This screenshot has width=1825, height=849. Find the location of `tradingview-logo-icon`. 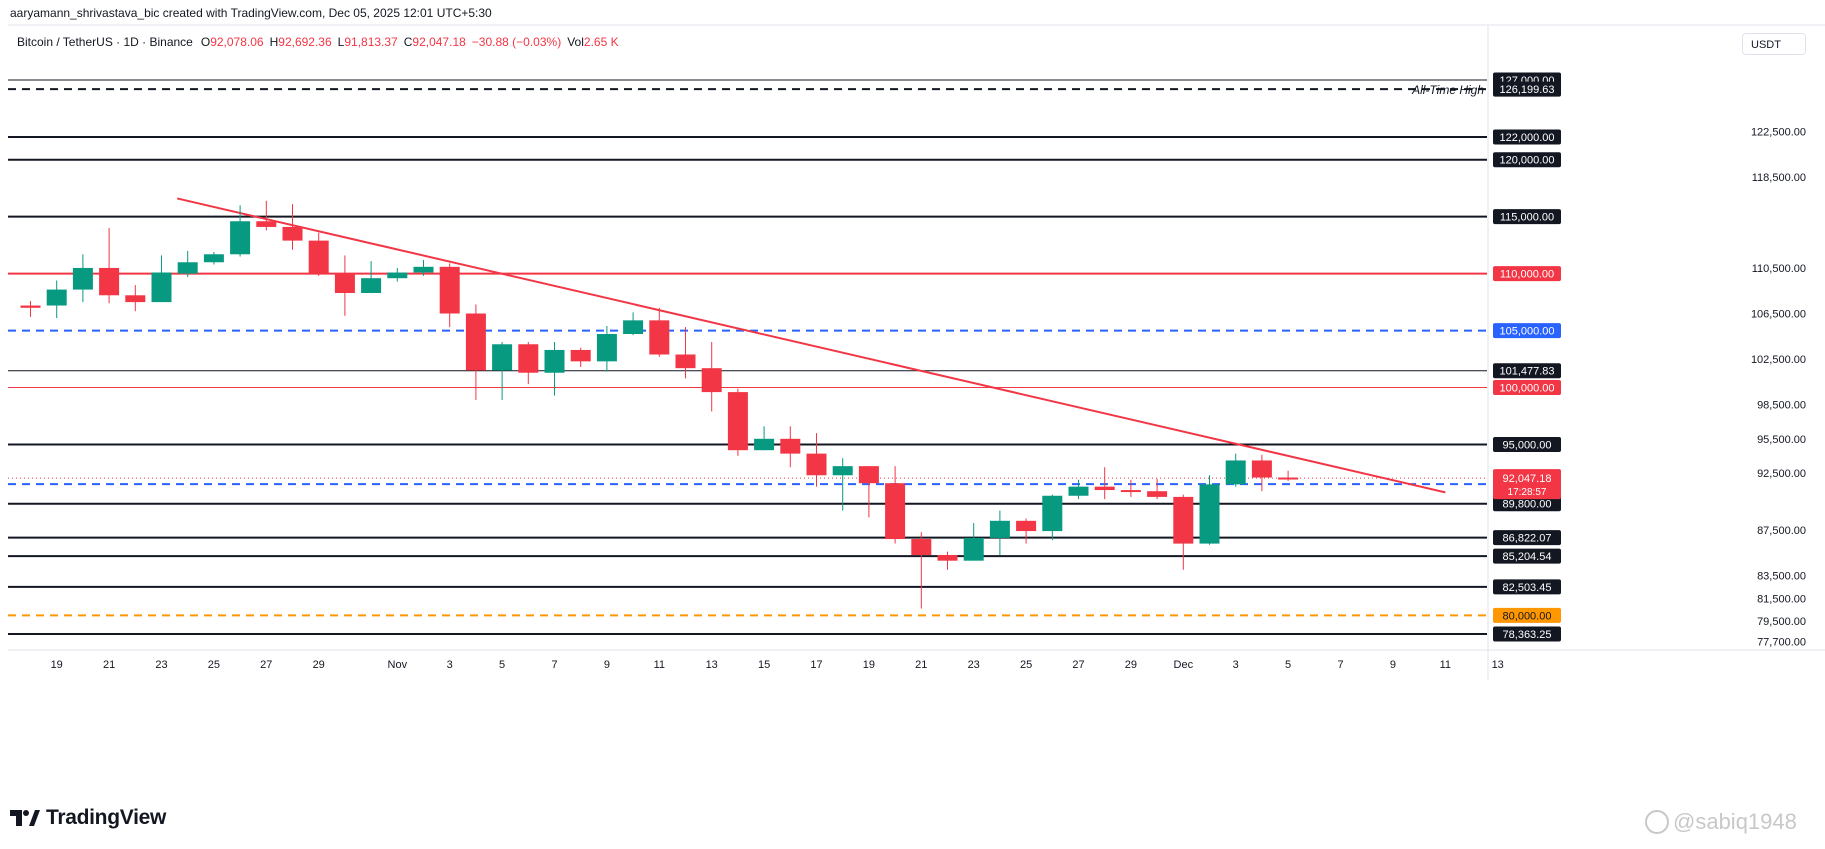

tradingview-logo-icon is located at coordinates (25, 818).